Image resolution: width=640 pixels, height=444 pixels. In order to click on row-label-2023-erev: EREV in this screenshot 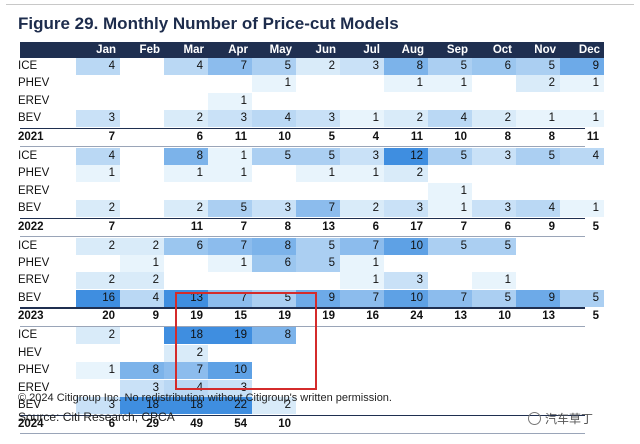, I will do `click(34, 280)`.